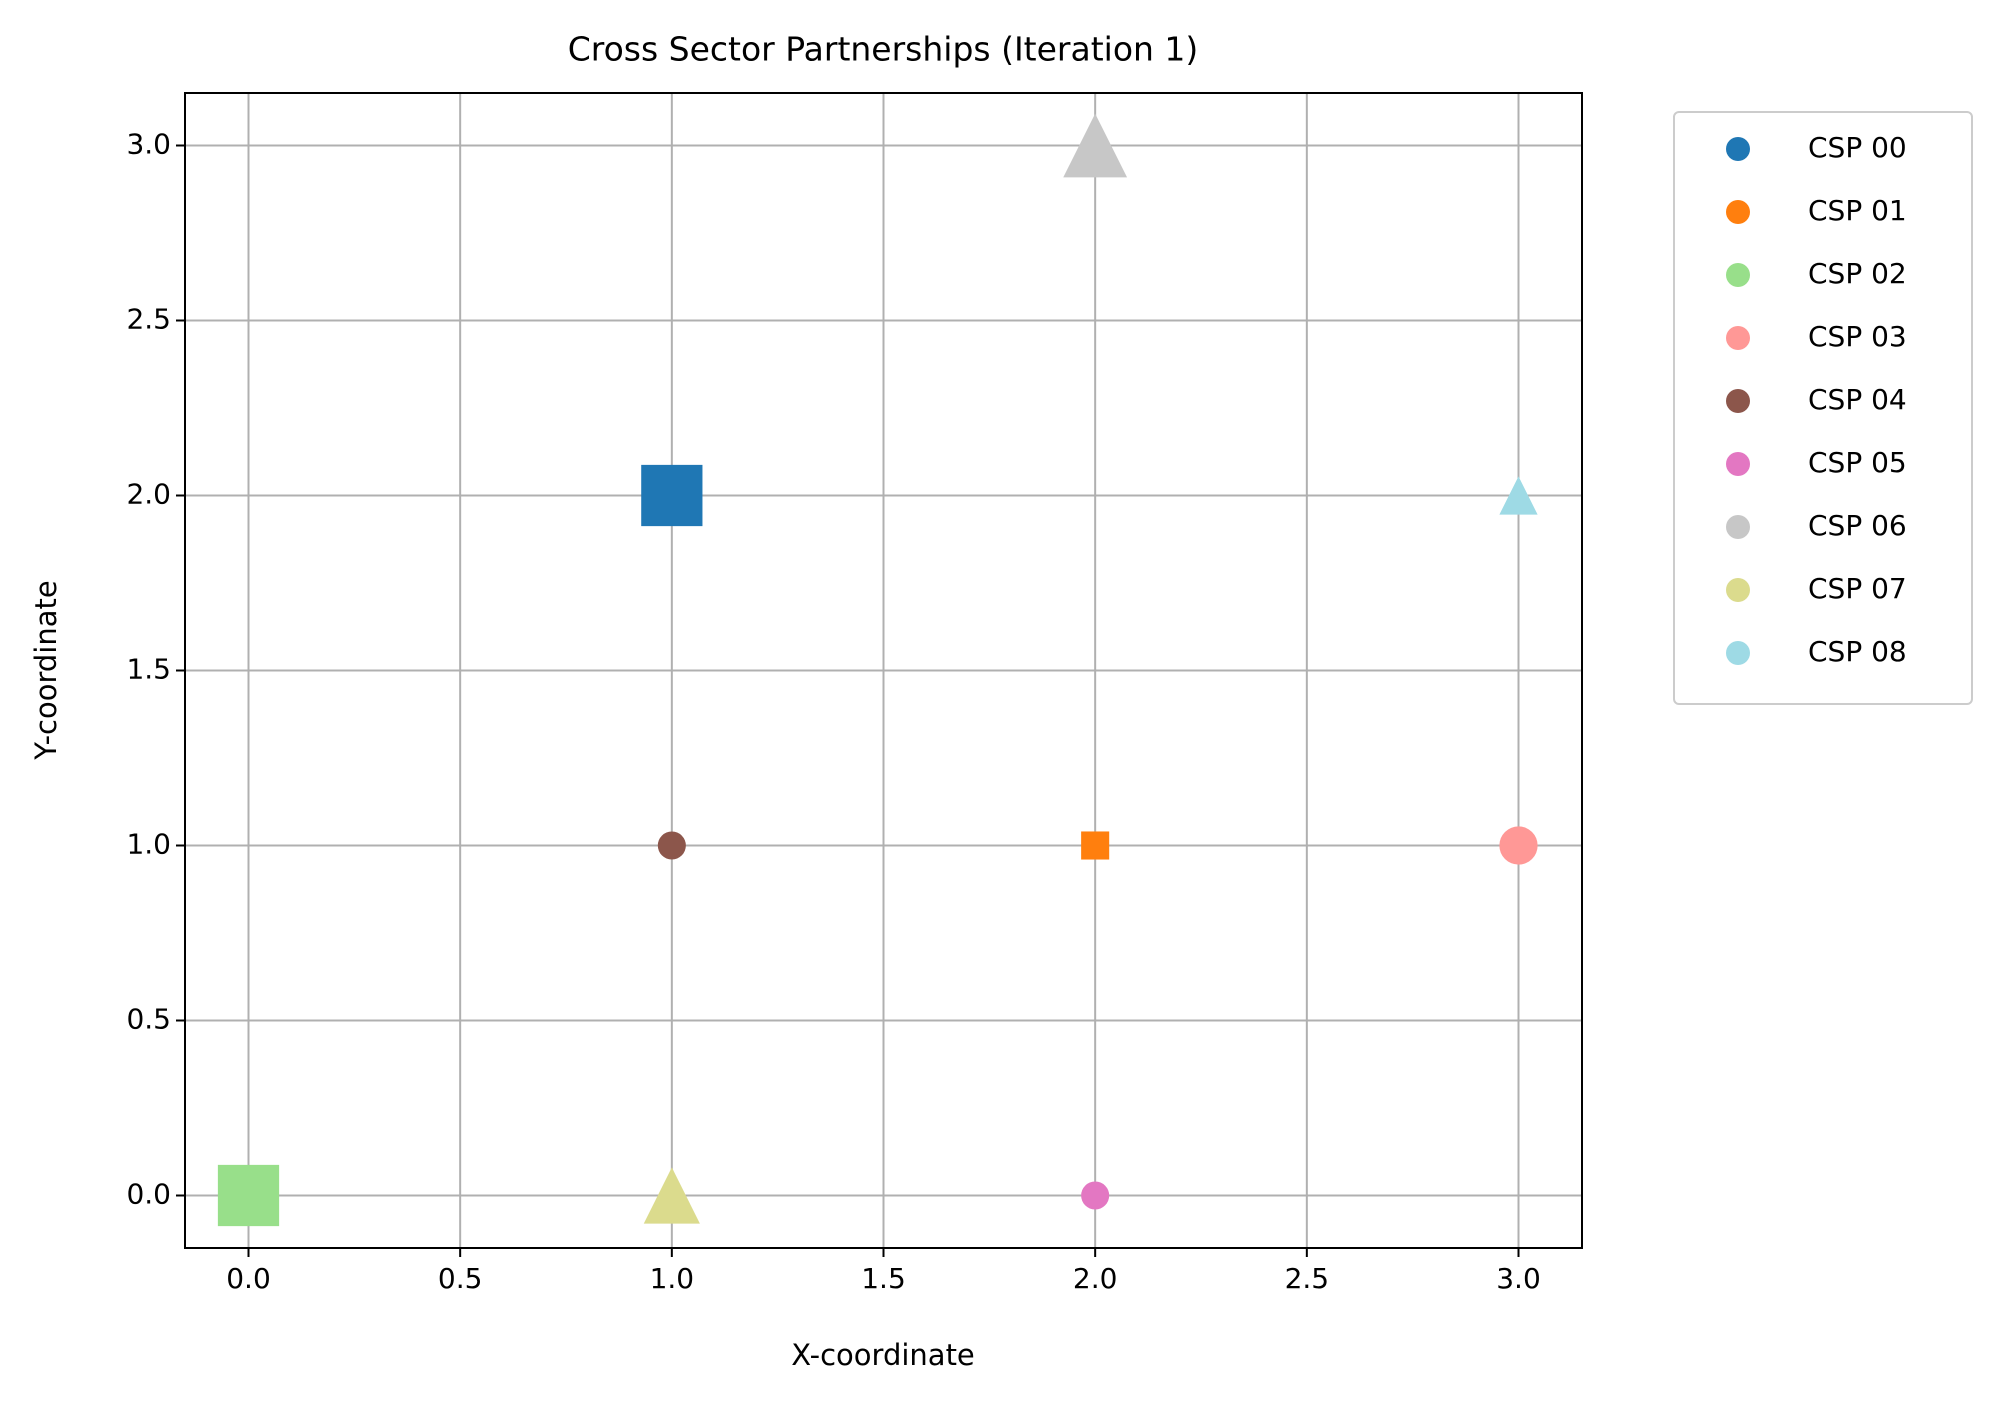 This screenshot has height=1407, width=1996. Describe the element at coordinates (883, 1355) in the screenshot. I see `x-axis-label: X-coordinate` at that location.